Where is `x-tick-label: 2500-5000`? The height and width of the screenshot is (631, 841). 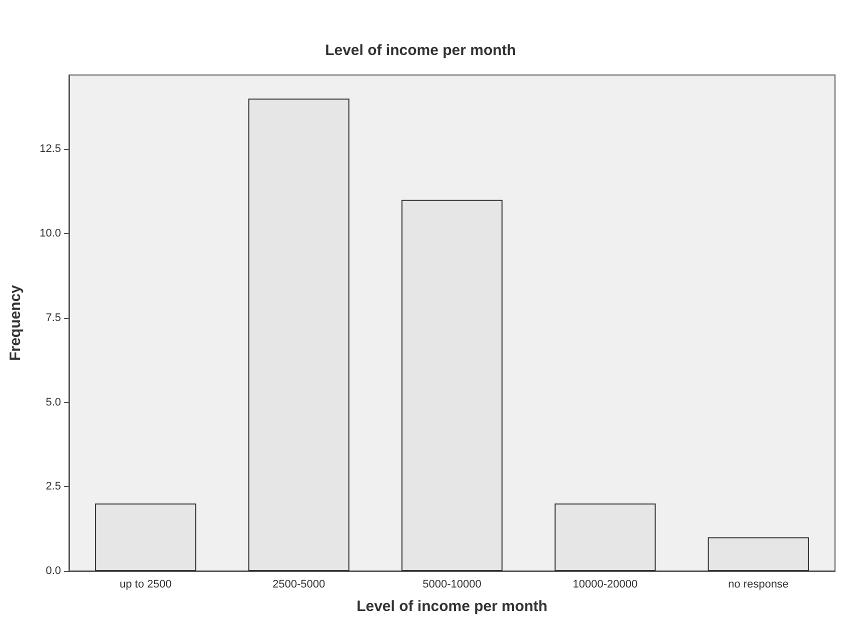 x-tick-label: 2500-5000 is located at coordinates (299, 584).